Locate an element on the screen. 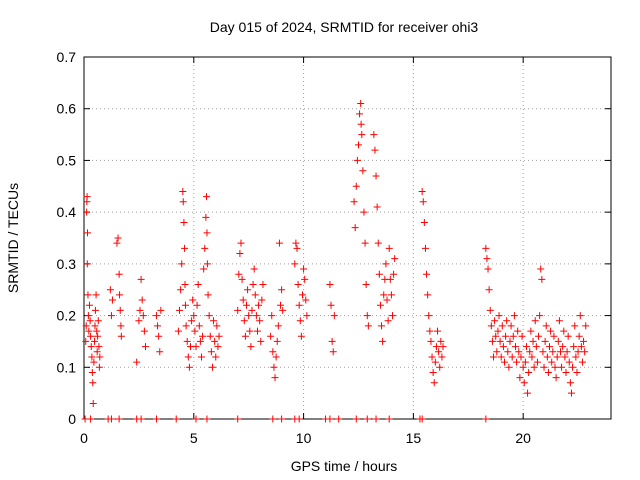 The width and height of the screenshot is (640, 480). x-tick-label: 5 is located at coordinates (194, 438).